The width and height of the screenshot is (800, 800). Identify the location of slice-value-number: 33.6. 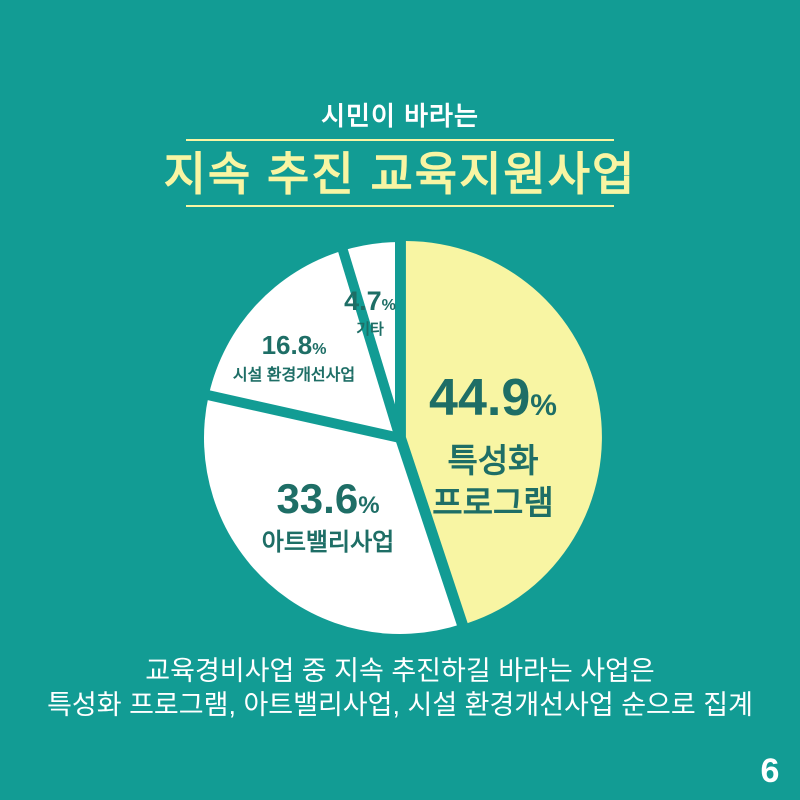
(317, 498).